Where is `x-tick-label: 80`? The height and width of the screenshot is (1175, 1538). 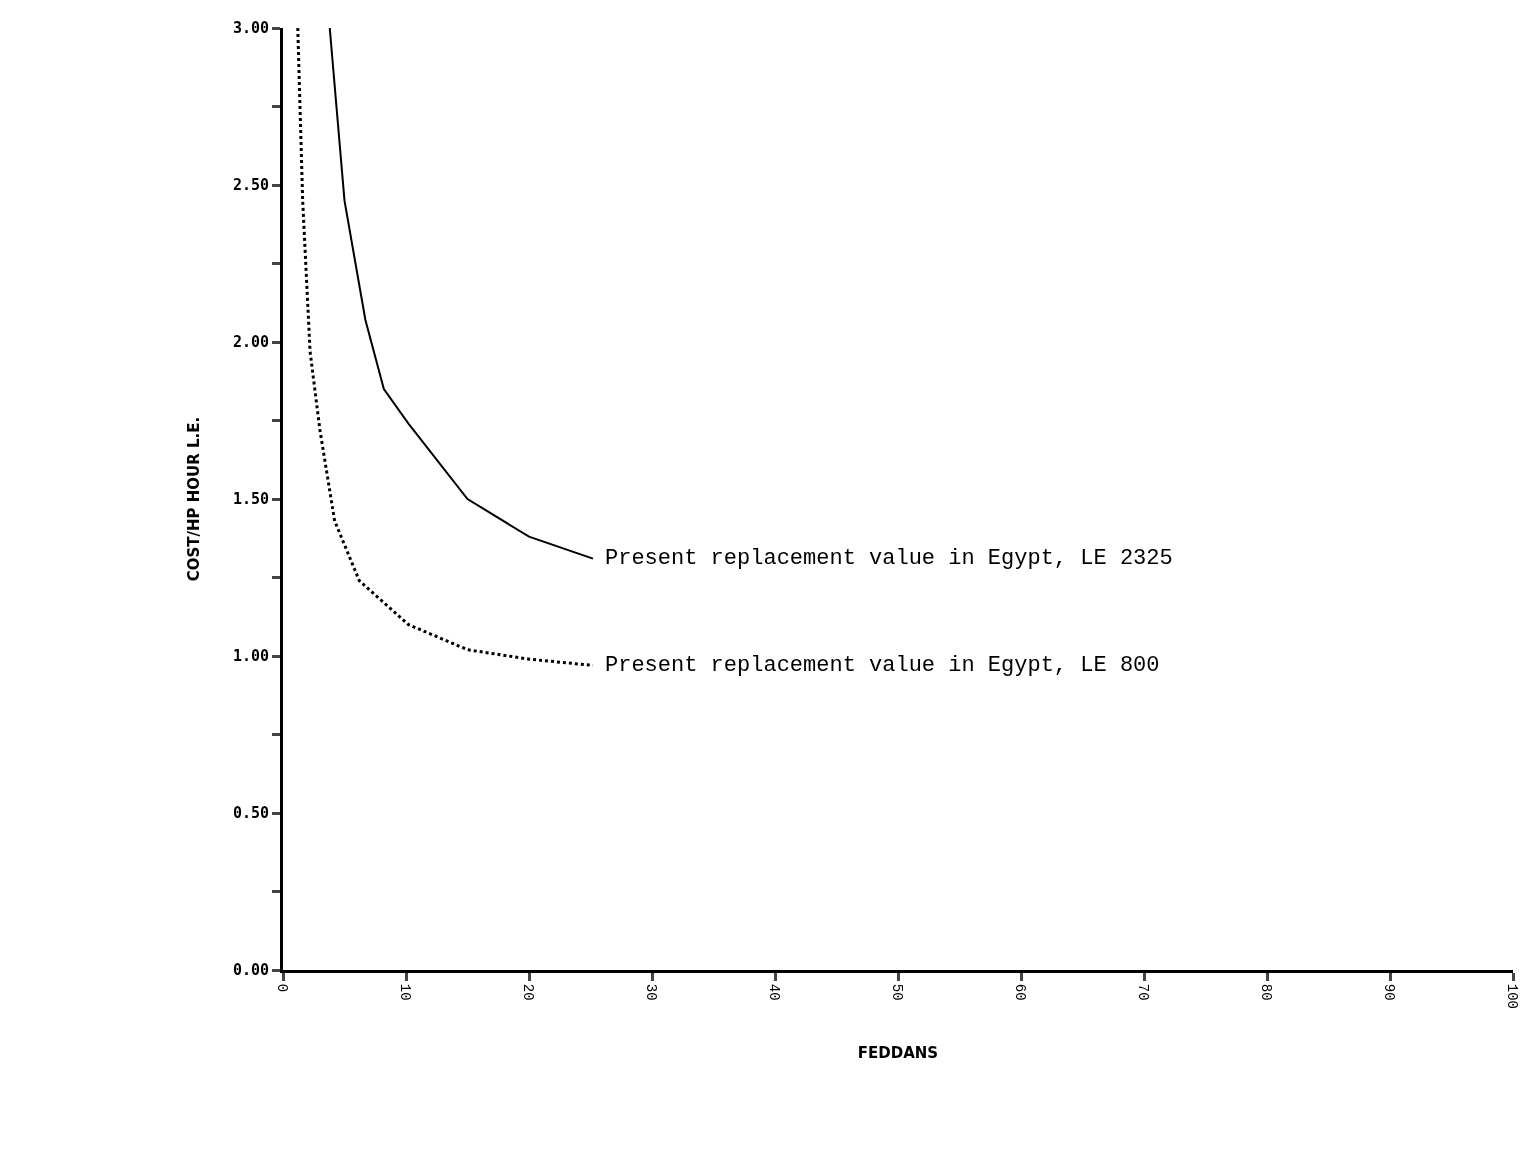 x-tick-label: 80 is located at coordinates (1266, 992).